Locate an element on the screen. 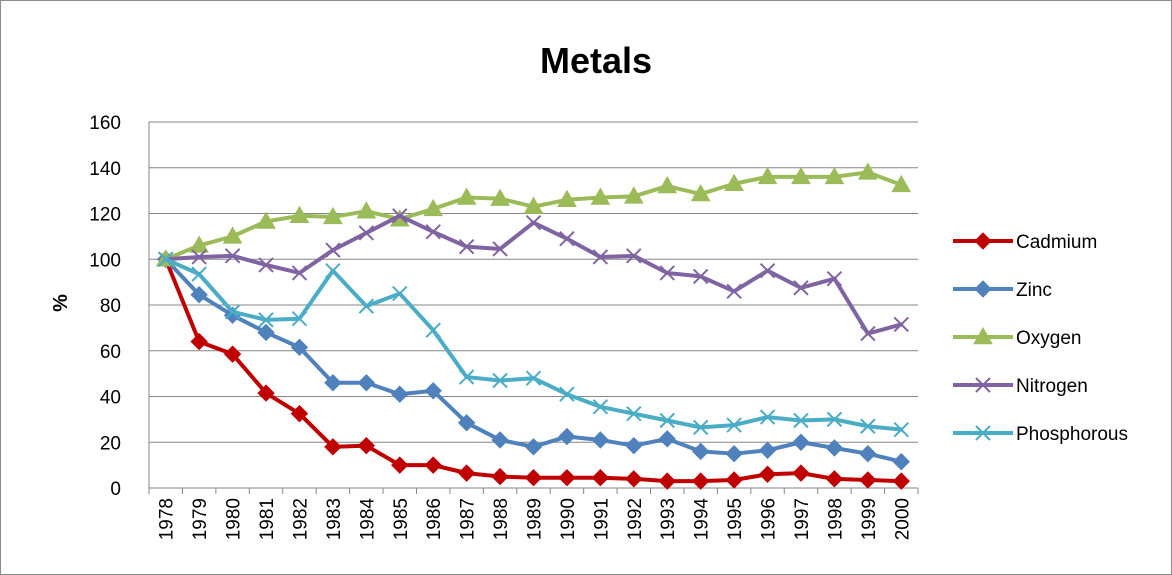 Image resolution: width=1172 pixels, height=575 pixels. y-tick-label: 60 is located at coordinates (110, 352).